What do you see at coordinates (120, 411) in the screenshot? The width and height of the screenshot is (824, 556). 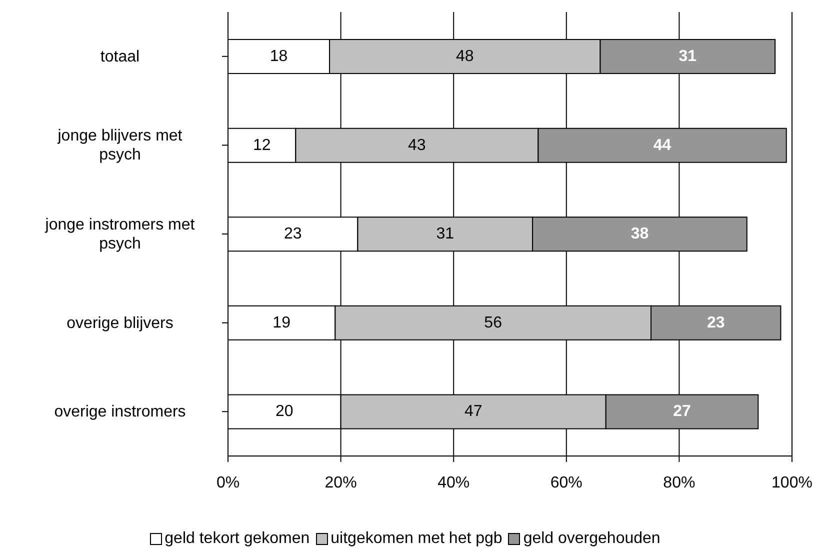 I see `y-tick-label: overige instromers` at bounding box center [120, 411].